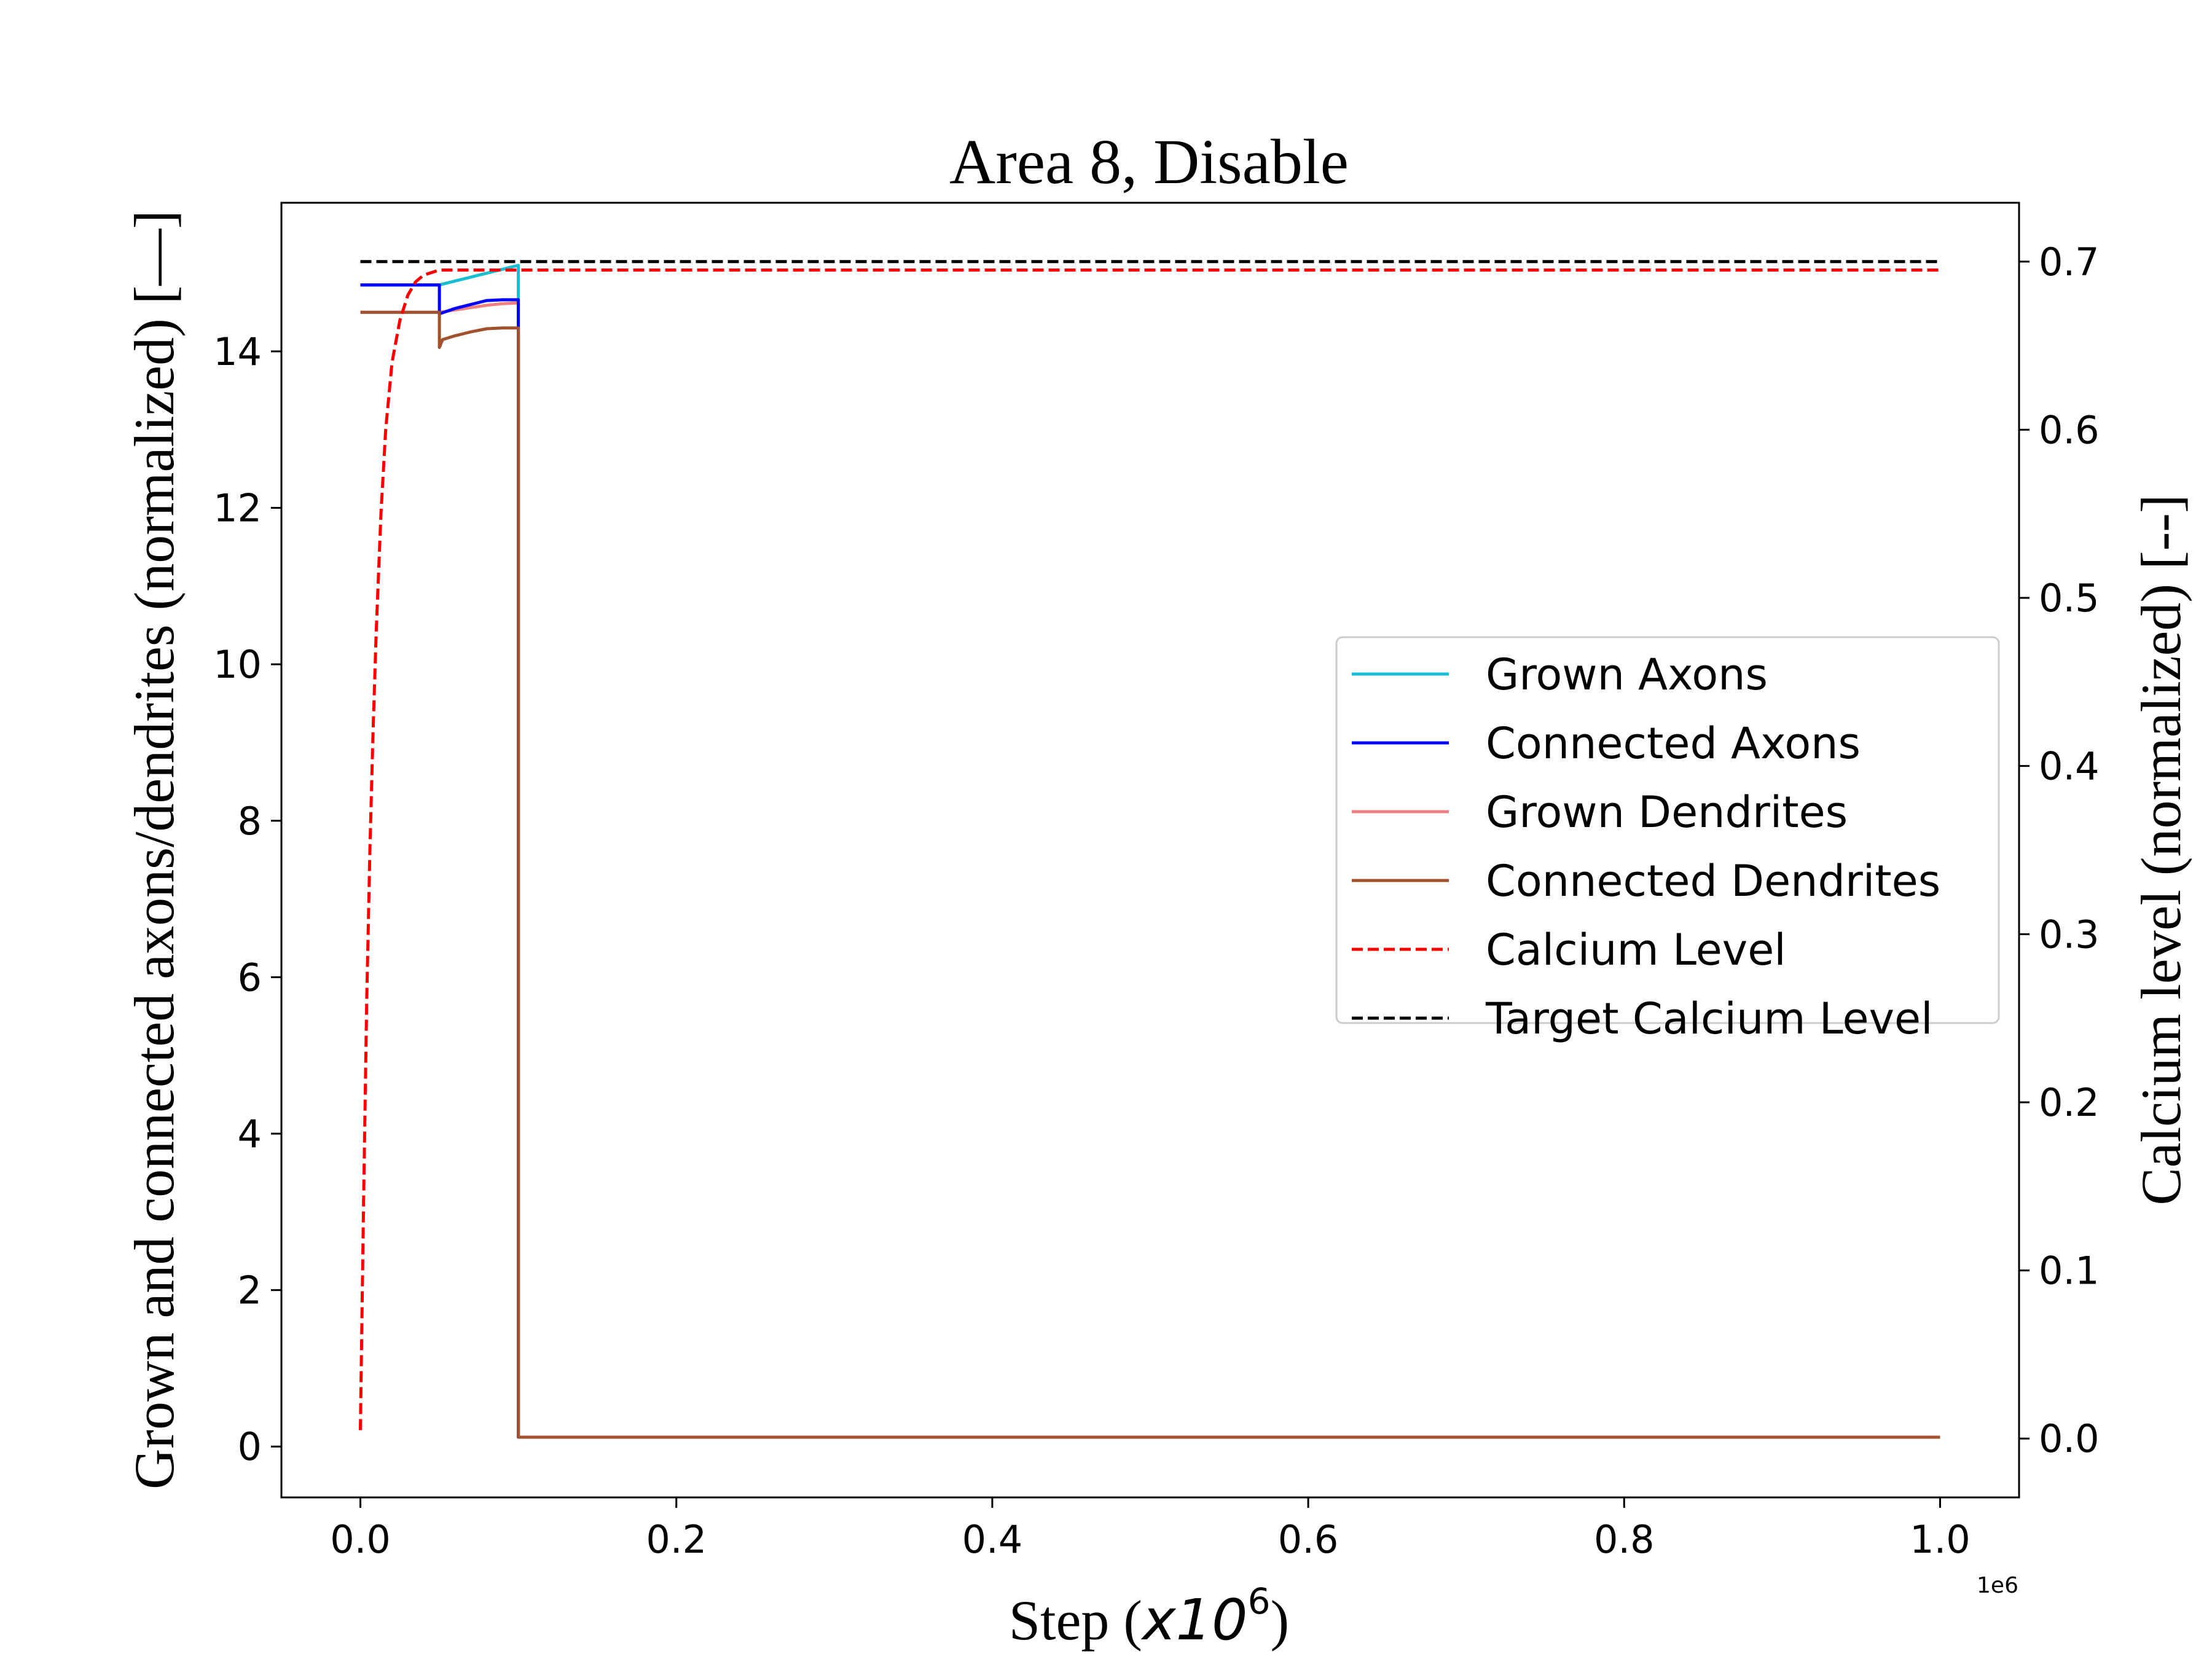  What do you see at coordinates (1713, 881) in the screenshot?
I see `legend-label-connected-dendrites: Connected Dendrites` at bounding box center [1713, 881].